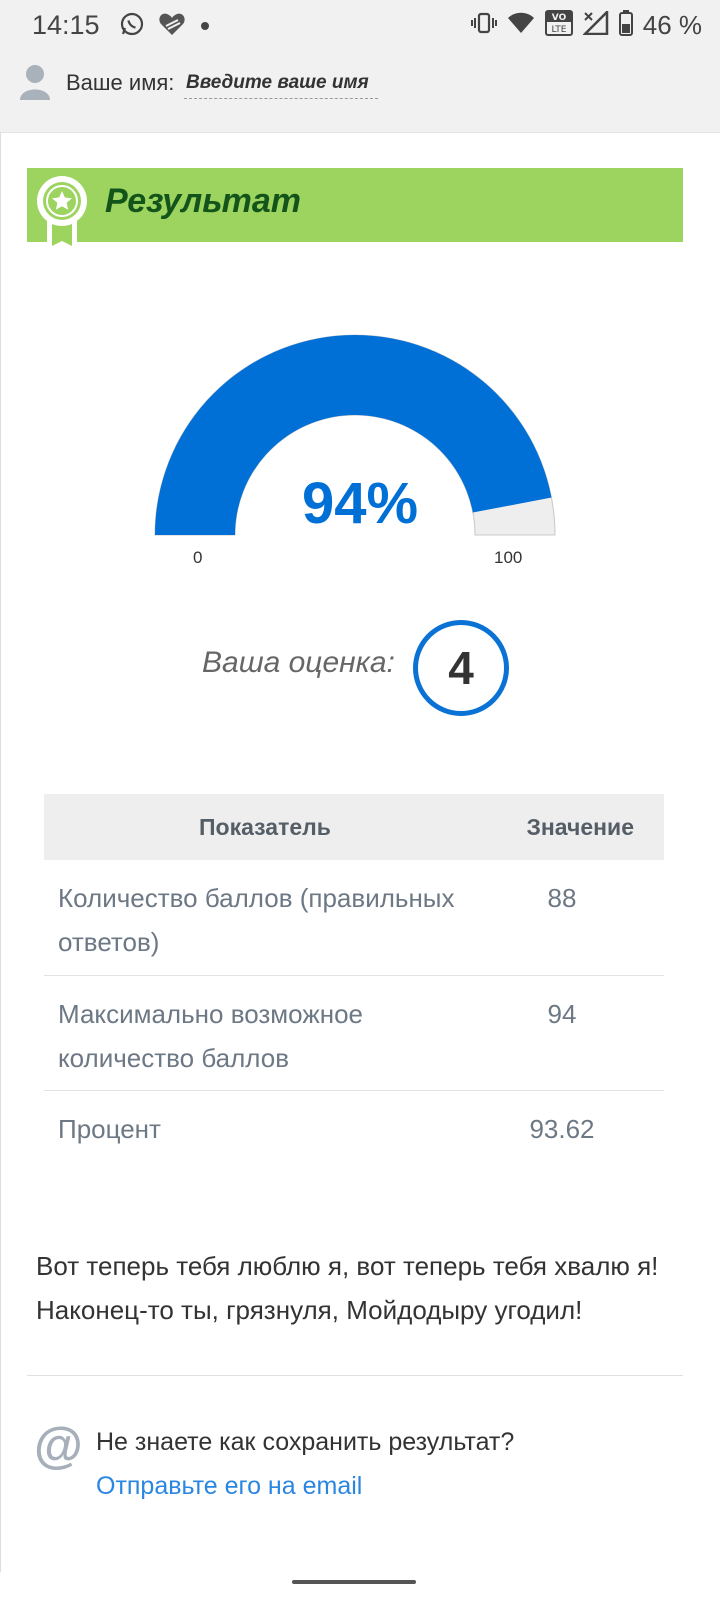 This screenshot has height=1600, width=720. What do you see at coordinates (132, 26) in the screenshot?
I see `whatsapp-icon` at bounding box center [132, 26].